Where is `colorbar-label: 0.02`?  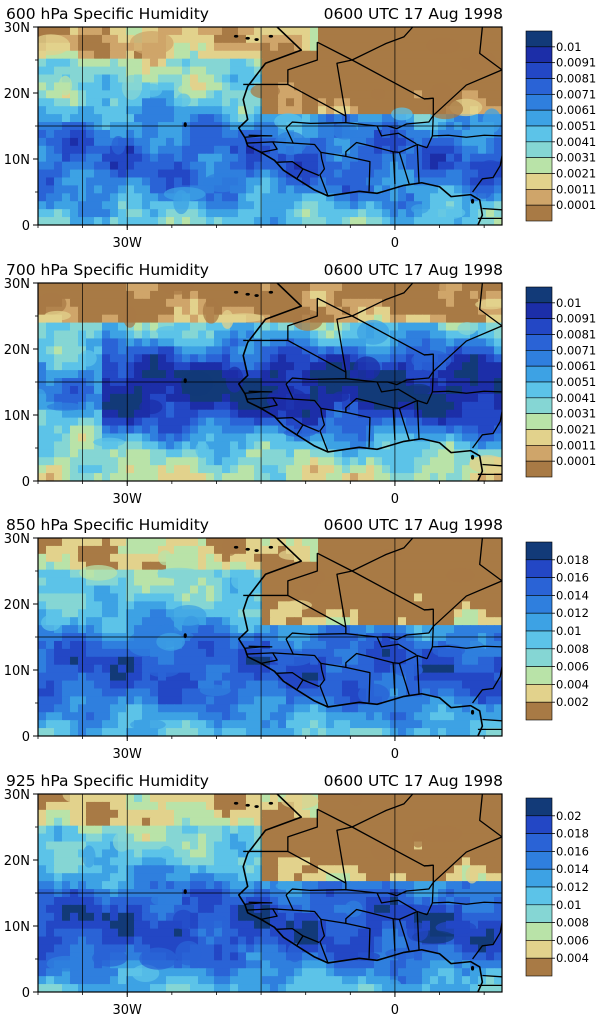 colorbar-label: 0.02 is located at coordinates (569, 816).